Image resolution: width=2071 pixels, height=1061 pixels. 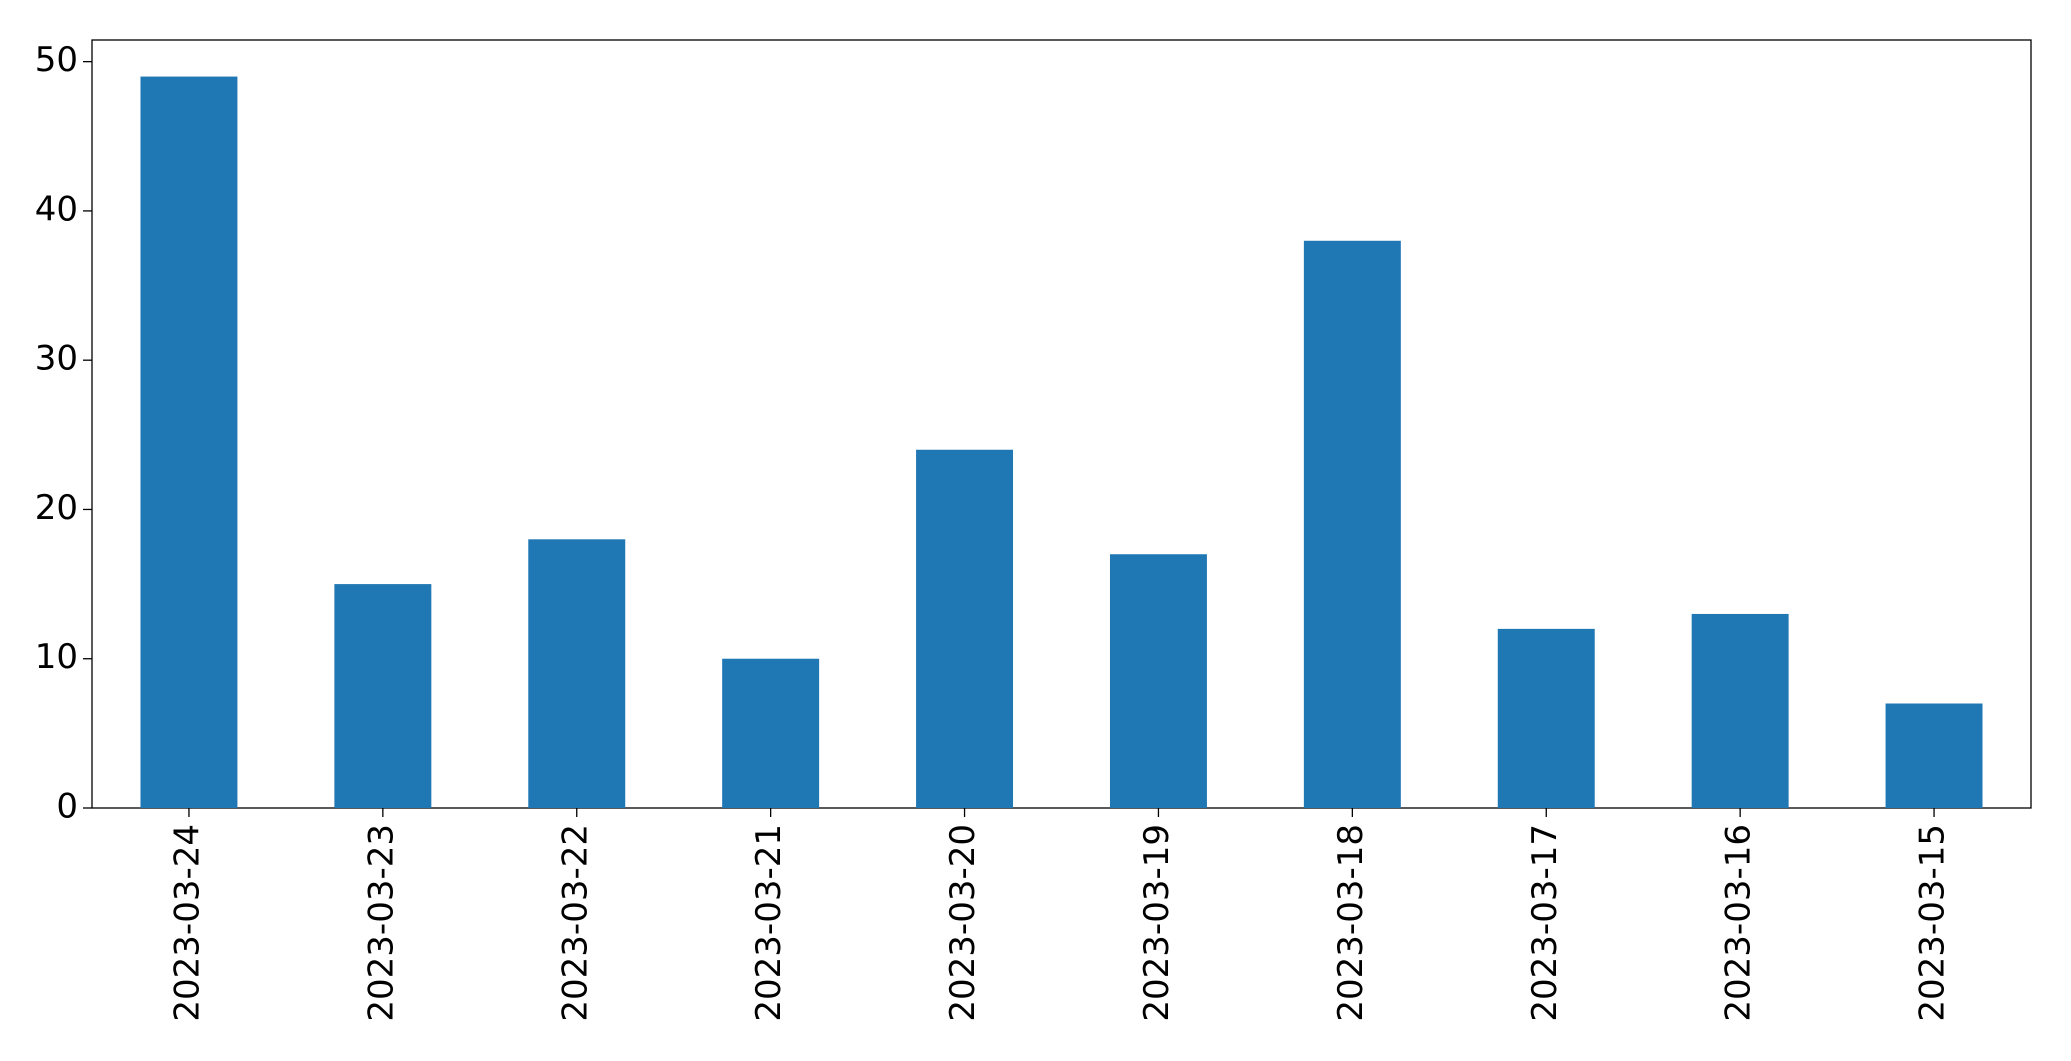 I want to click on x-tick-label: 2023-03-19, so click(x=1157, y=923).